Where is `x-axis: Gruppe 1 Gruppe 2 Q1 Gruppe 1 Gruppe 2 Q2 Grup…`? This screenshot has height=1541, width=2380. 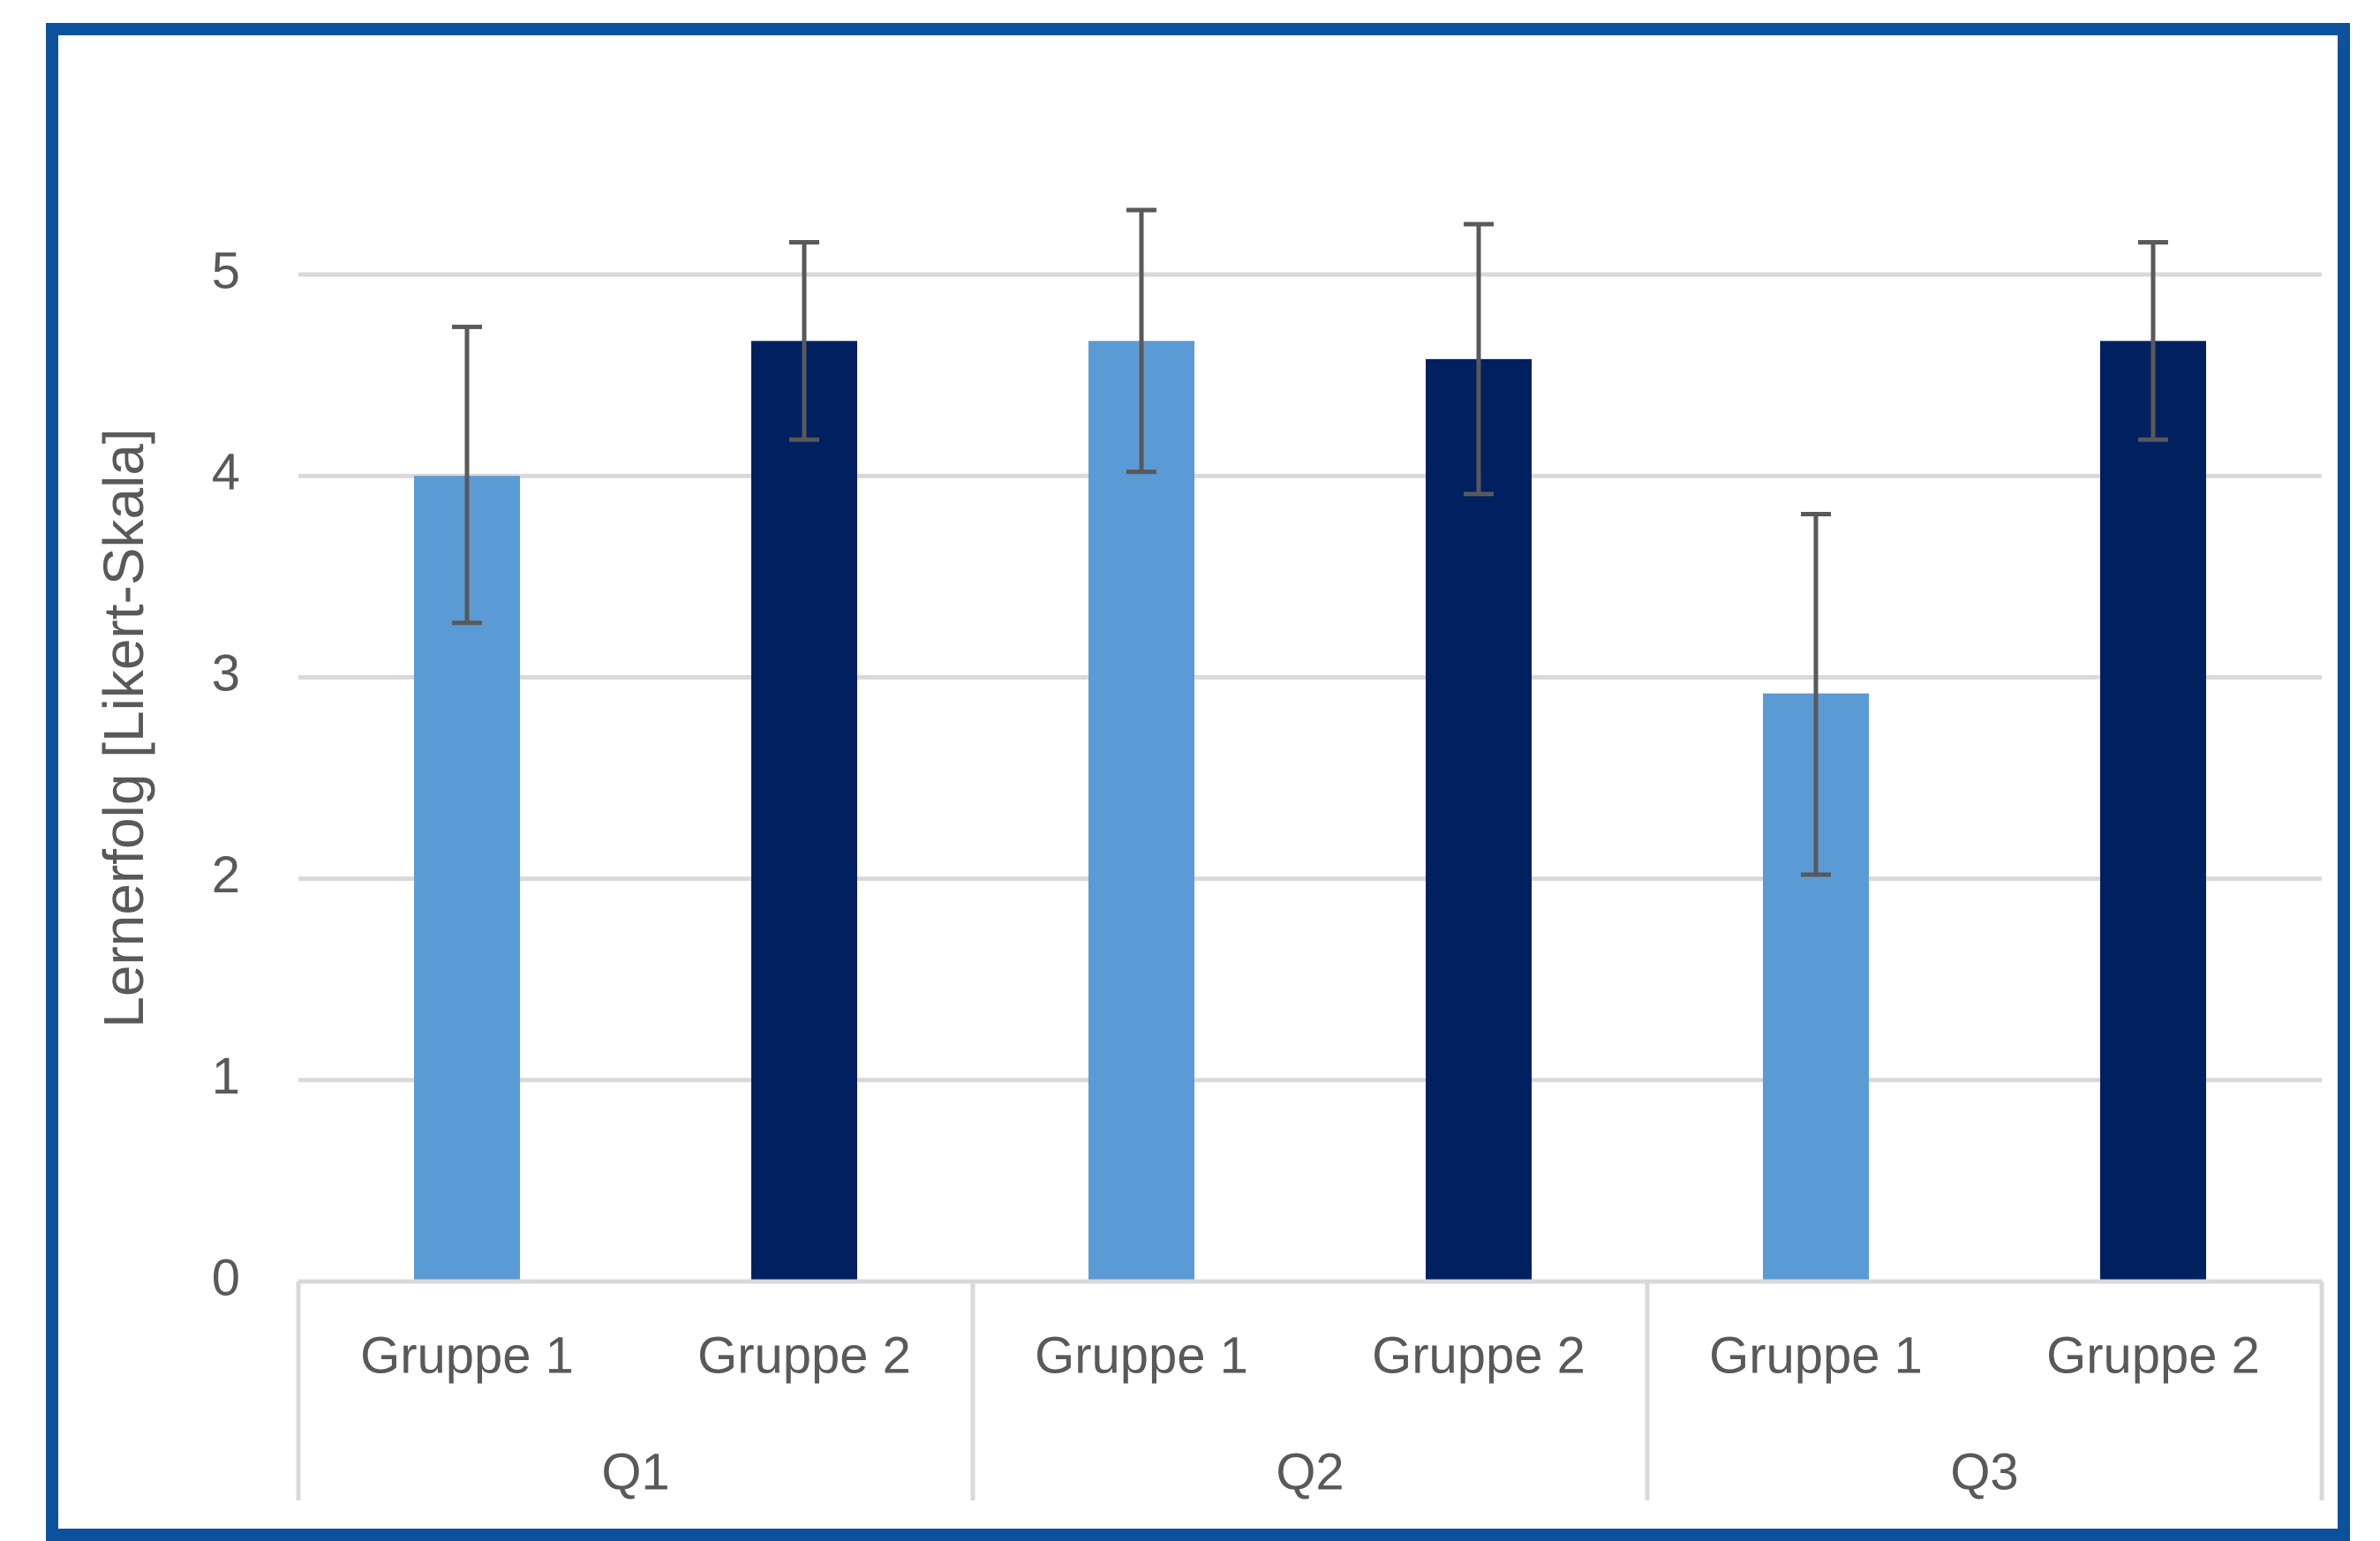 x-axis: Gruppe 1 Gruppe 2 Q1 Gruppe 1 Gruppe 2 Q2 Grup… is located at coordinates (1310, 1389).